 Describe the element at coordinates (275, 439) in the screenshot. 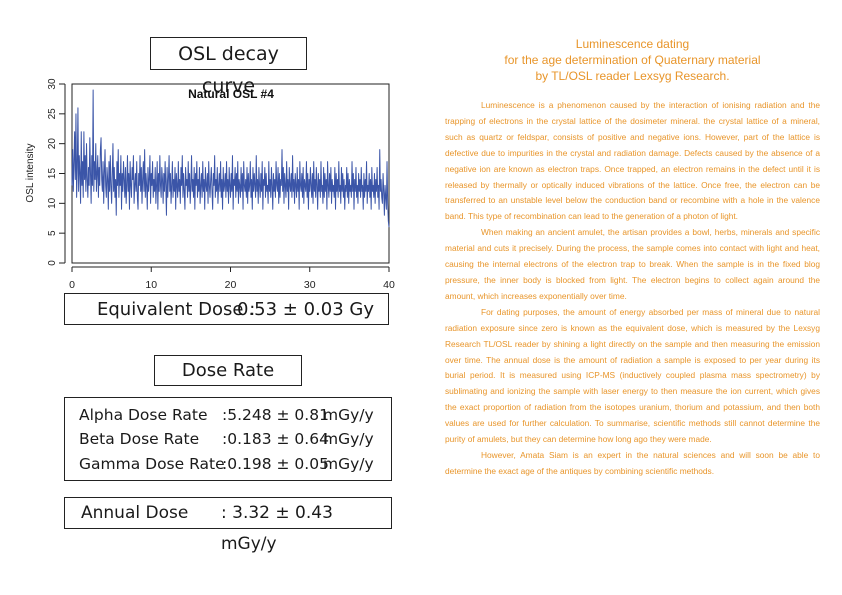

I see `beta-dose-rate-value: :0.183 ± 0.64` at that location.